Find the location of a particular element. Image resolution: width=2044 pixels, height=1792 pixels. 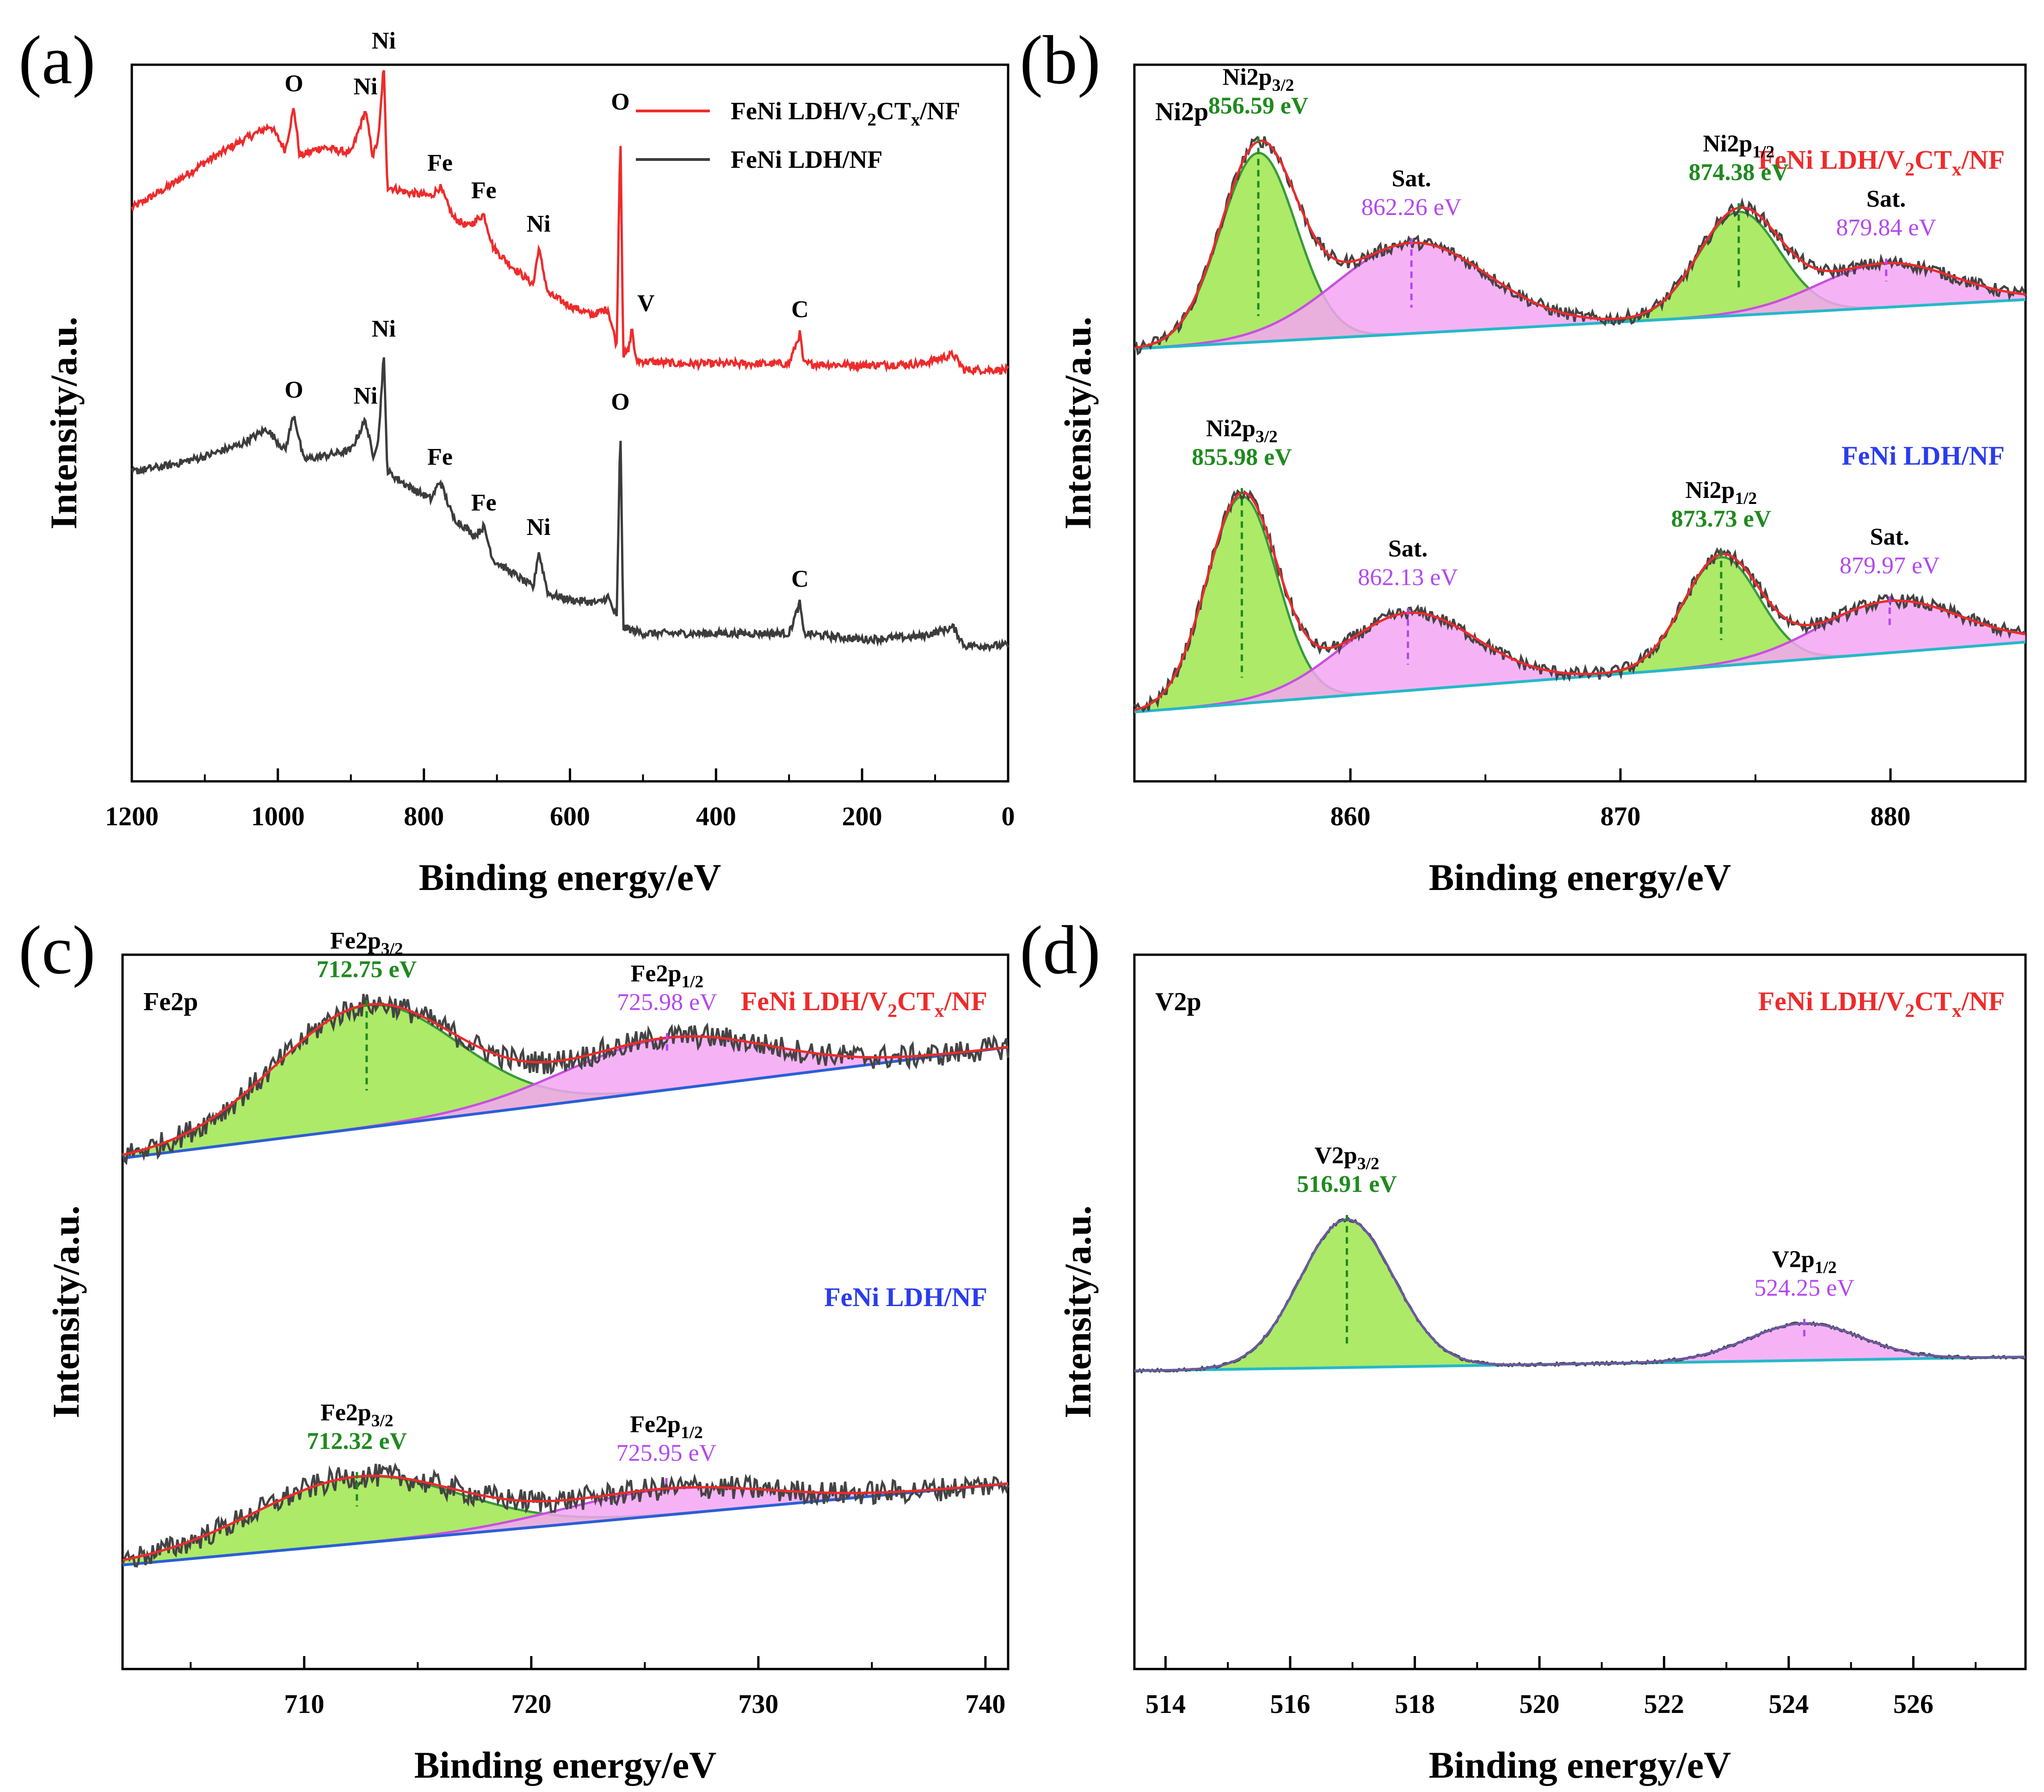

peak-label: V2p3/2 is located at coordinates (1346, 1157).